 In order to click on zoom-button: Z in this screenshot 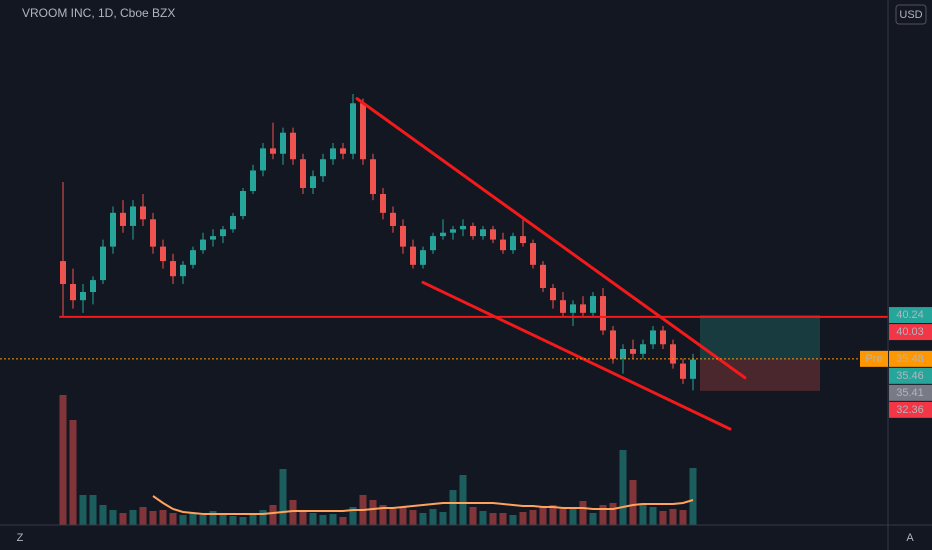, I will do `click(20, 538)`.